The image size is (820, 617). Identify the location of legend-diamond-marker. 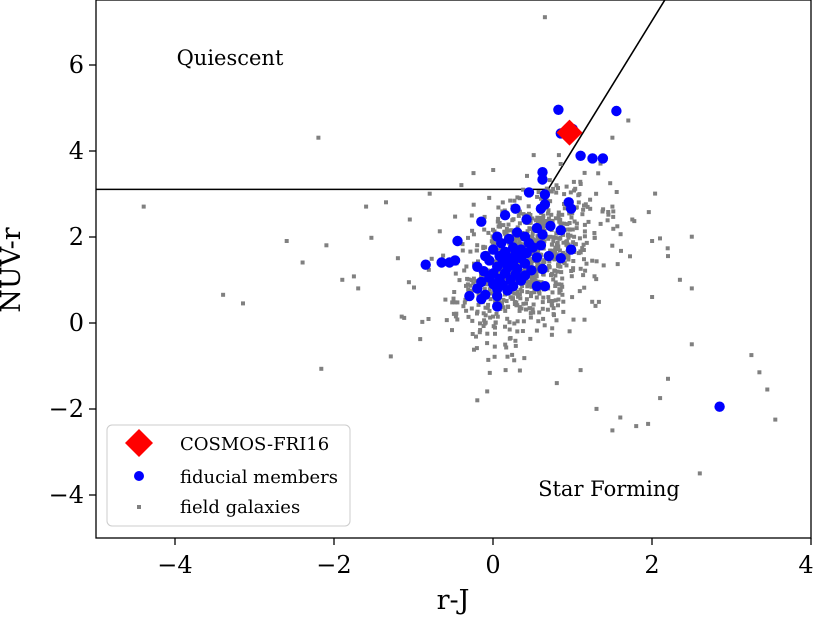
(139, 443).